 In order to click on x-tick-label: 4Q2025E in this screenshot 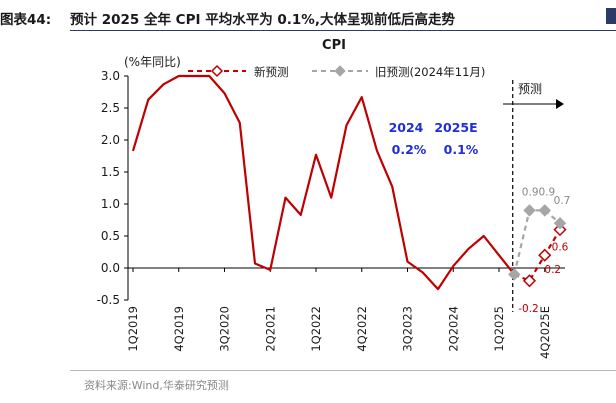, I will do `click(545, 332)`.